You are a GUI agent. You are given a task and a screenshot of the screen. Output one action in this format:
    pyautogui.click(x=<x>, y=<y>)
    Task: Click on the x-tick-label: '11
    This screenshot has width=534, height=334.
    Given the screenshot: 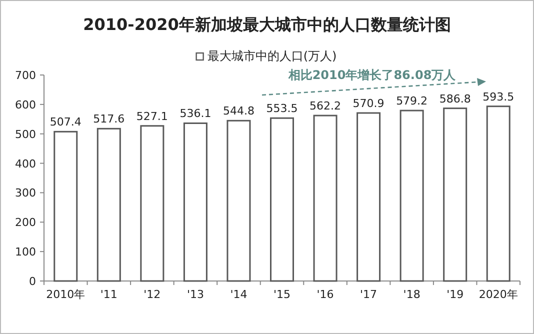 What is the action you would take?
    pyautogui.click(x=109, y=294)
    